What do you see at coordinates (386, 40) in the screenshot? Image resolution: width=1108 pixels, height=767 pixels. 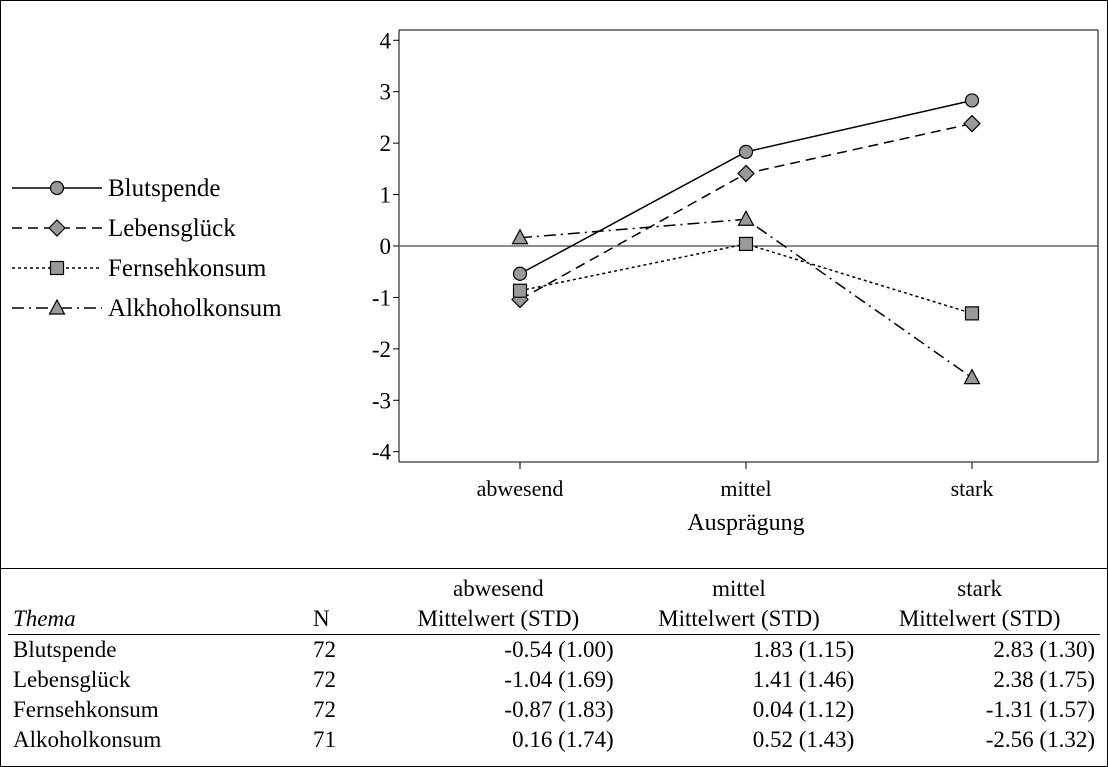 I see `y-tick-label: 4` at bounding box center [386, 40].